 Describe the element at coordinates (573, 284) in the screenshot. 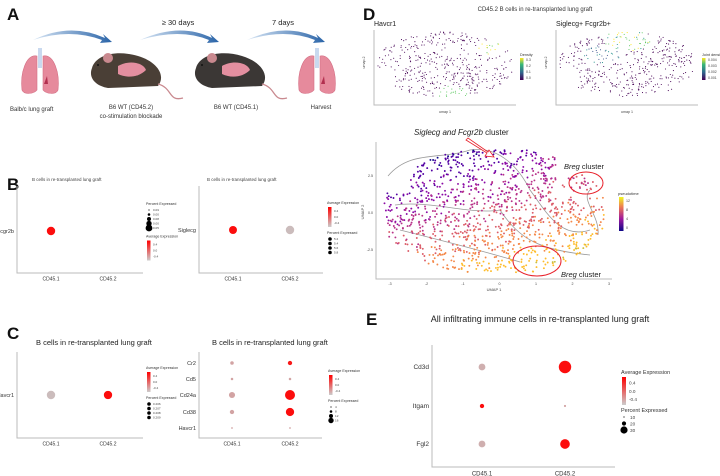

I see `x-tick-label: 2` at that location.